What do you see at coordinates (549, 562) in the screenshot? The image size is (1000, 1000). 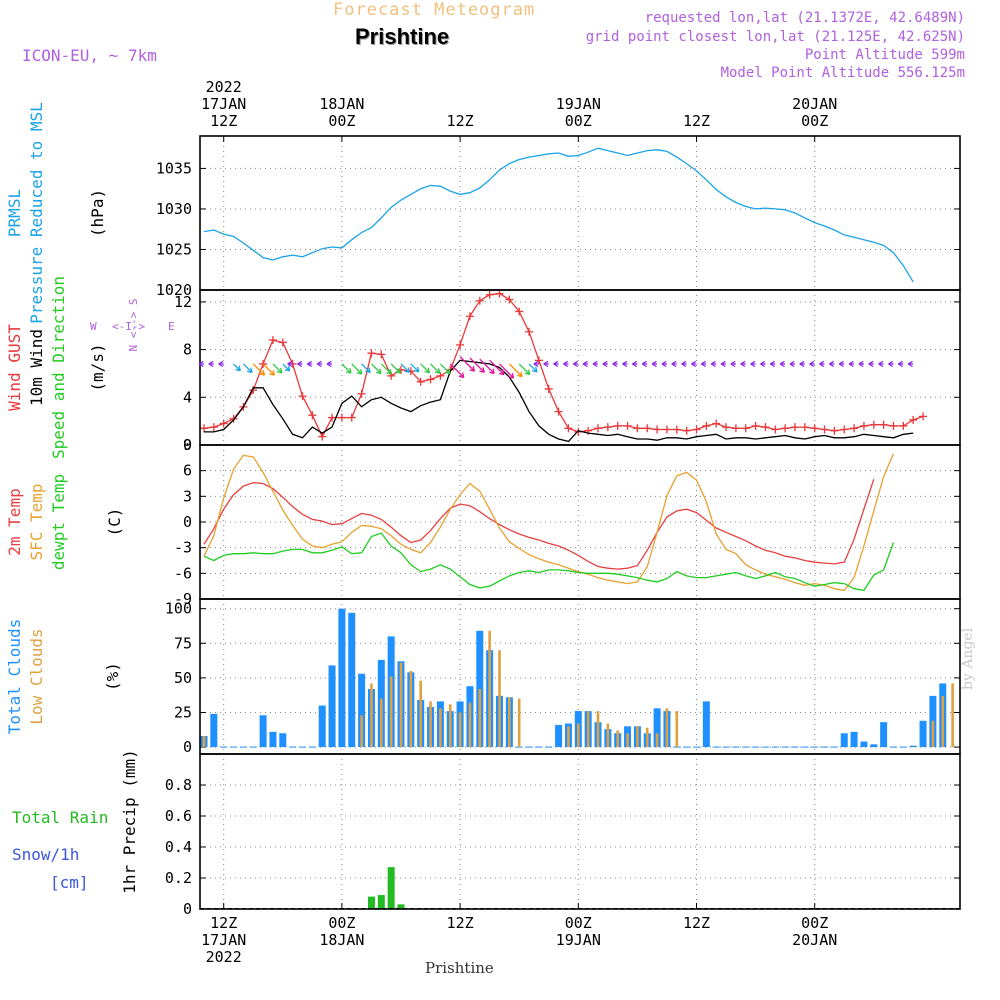 I see `series-dewpt-temp` at bounding box center [549, 562].